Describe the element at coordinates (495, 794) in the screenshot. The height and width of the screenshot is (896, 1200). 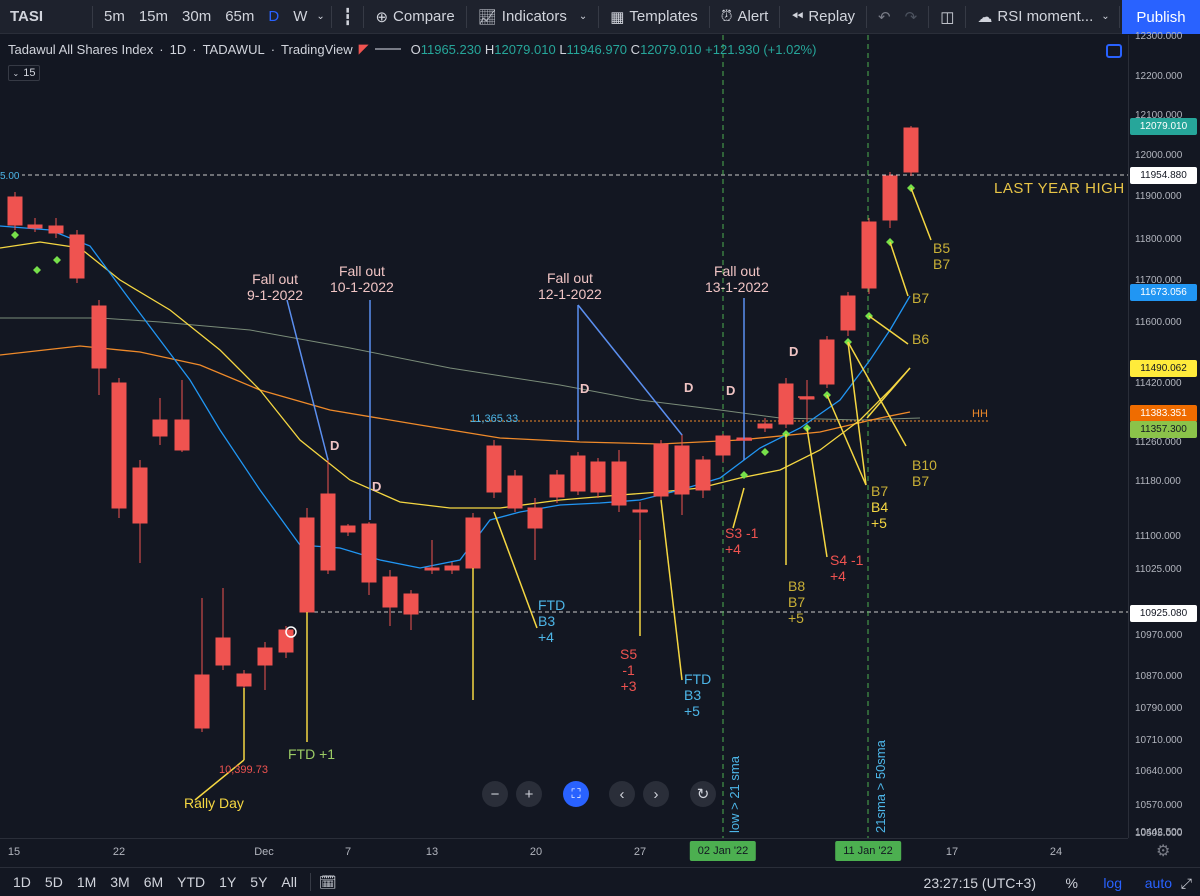
I see `zoom-out-button: −` at that location.